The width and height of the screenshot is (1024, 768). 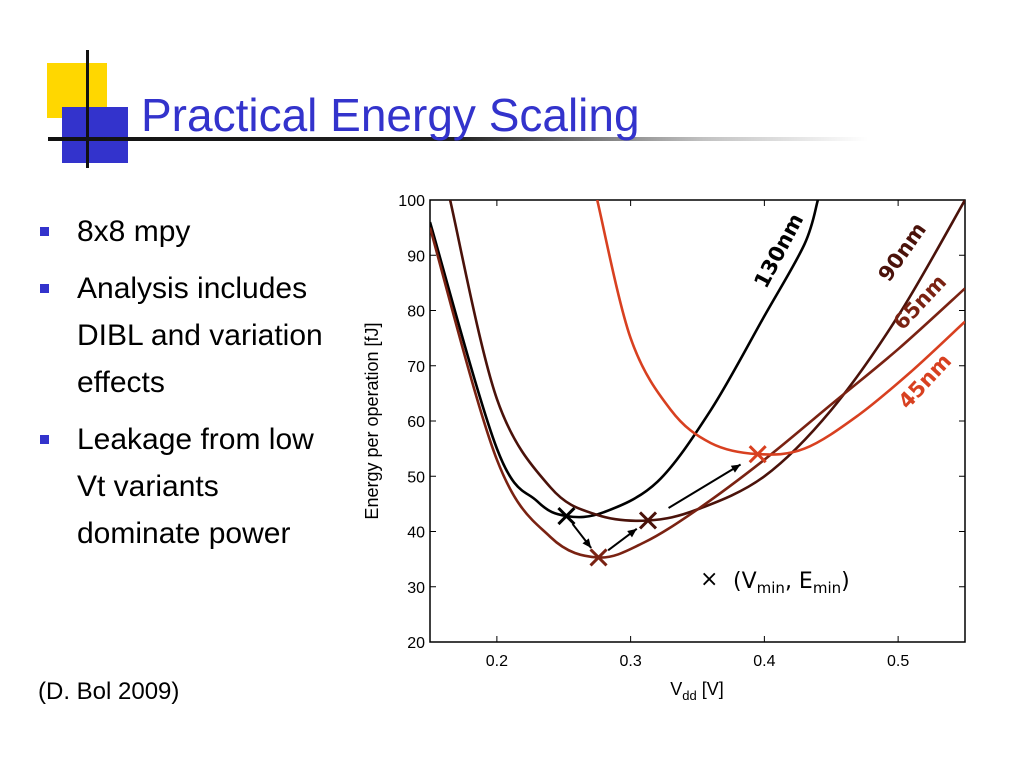 What do you see at coordinates (95, 135) in the screenshot?
I see `decor-blue-square` at bounding box center [95, 135].